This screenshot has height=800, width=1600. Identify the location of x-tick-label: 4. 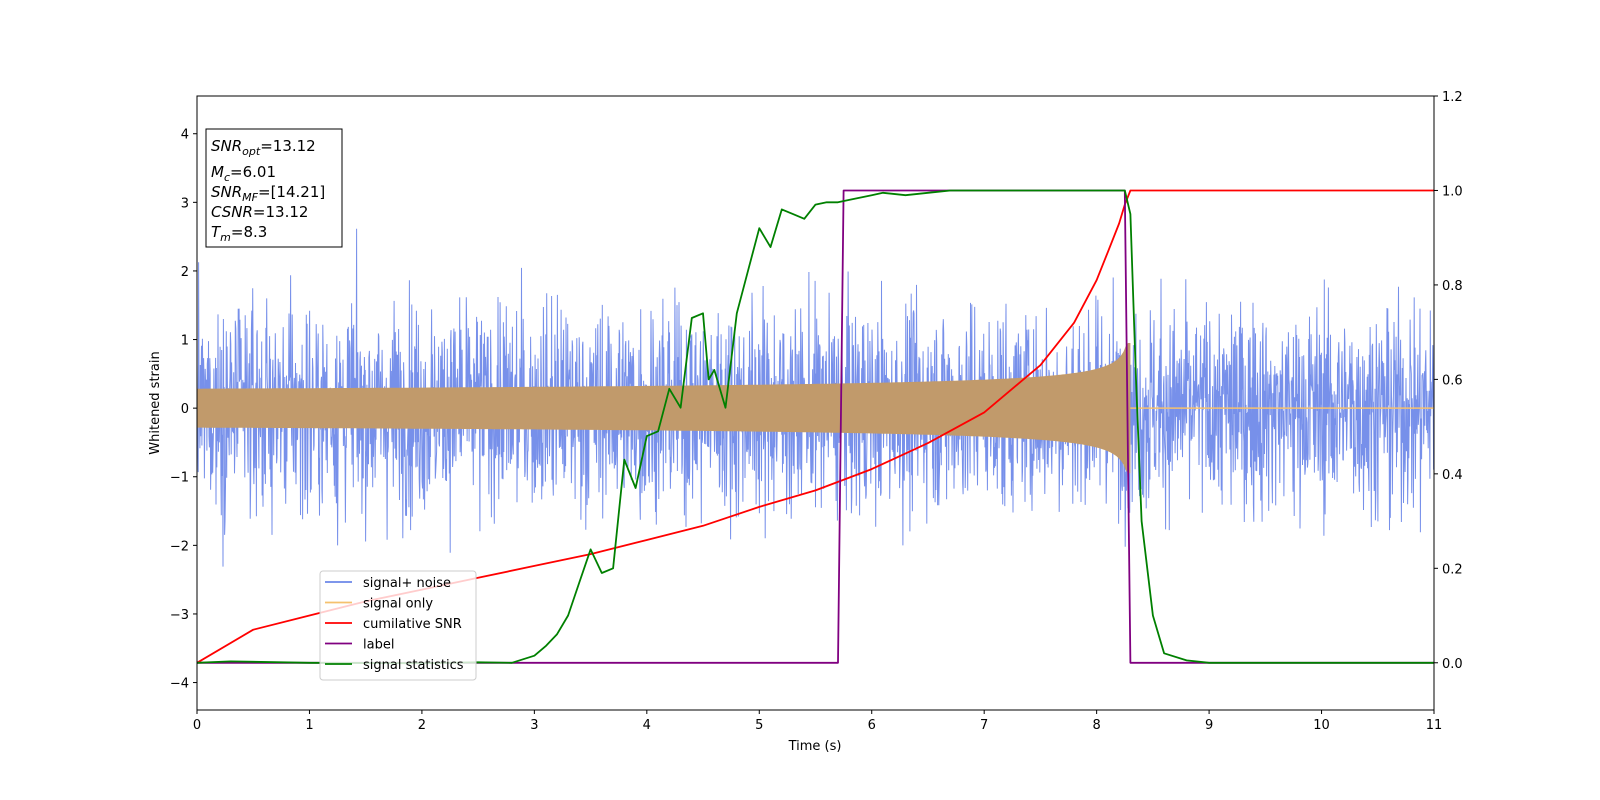
(647, 725).